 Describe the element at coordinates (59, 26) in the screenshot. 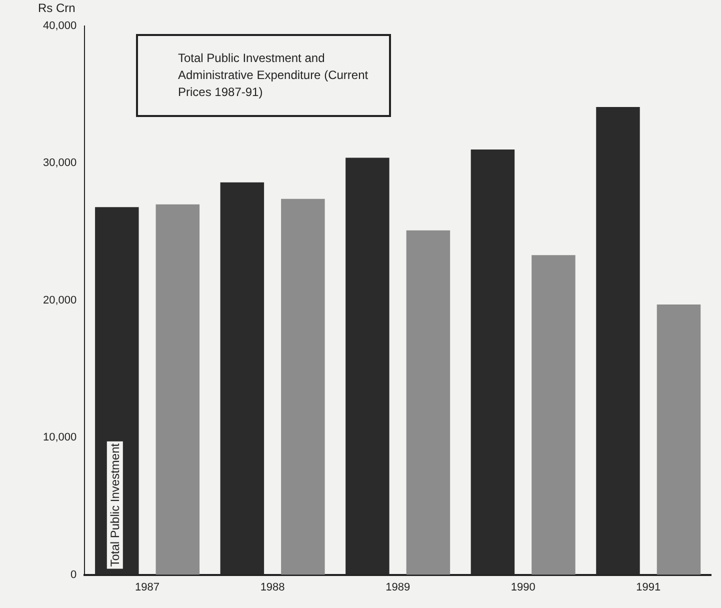

I see `y-tick-label: 40,000` at that location.